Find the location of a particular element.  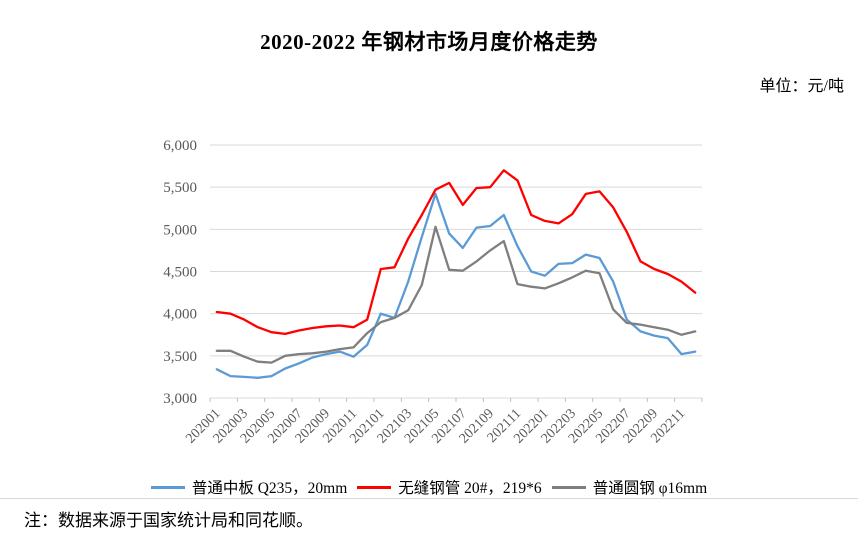

unit-label: 单位：元/吨 is located at coordinates (801, 86).